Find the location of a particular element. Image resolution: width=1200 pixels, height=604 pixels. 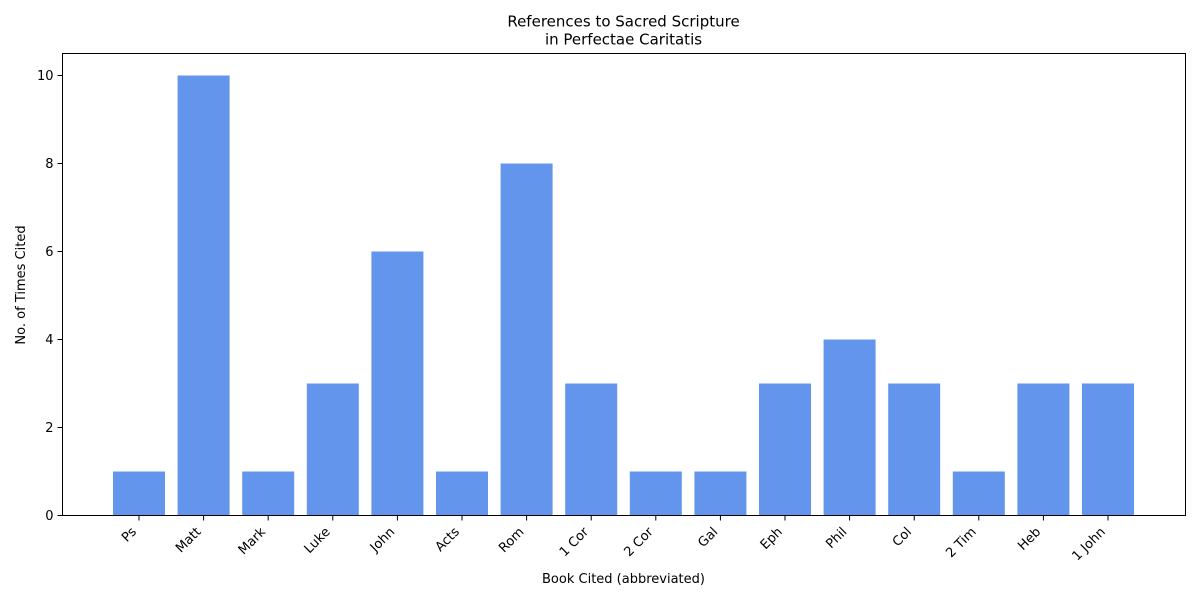

y-tick-label: 0 is located at coordinates (49, 516).